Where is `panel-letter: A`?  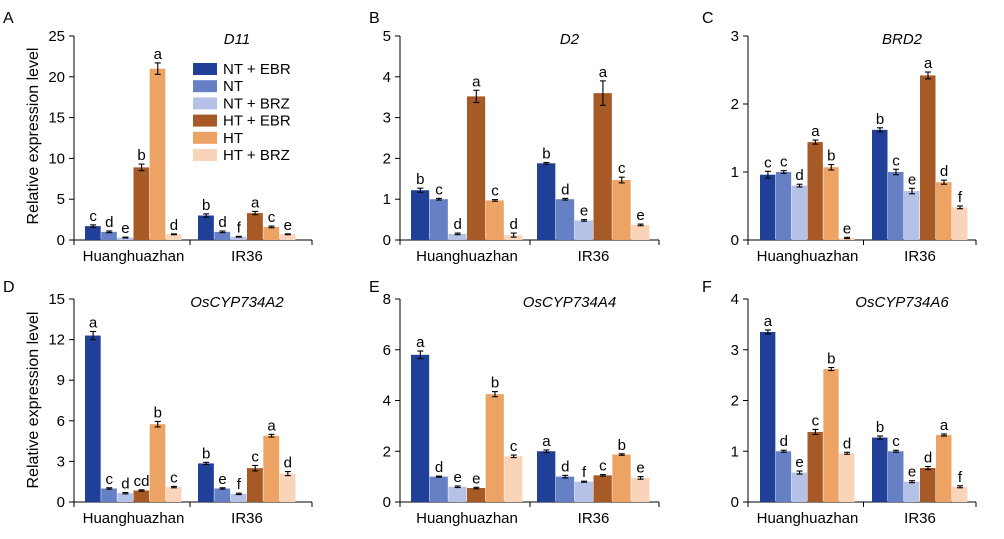 panel-letter: A is located at coordinates (8, 18).